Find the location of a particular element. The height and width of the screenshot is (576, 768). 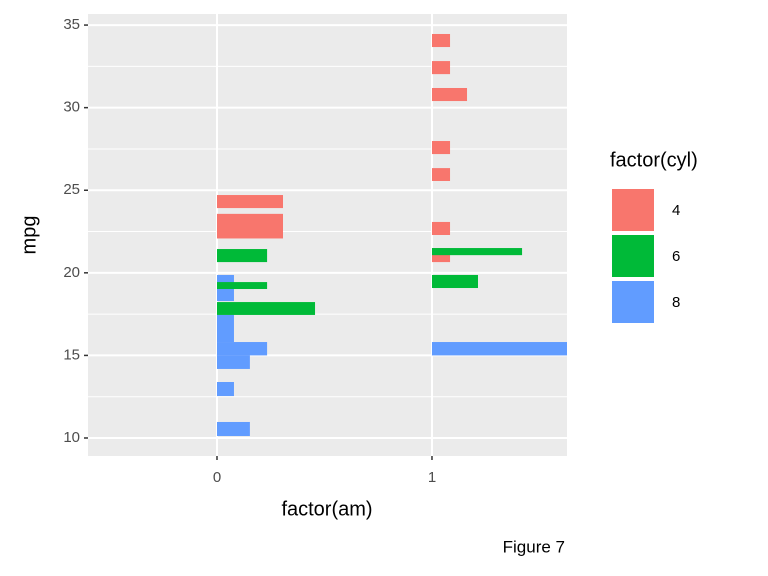

legend: 4 6 8 is located at coordinates (645, 256).